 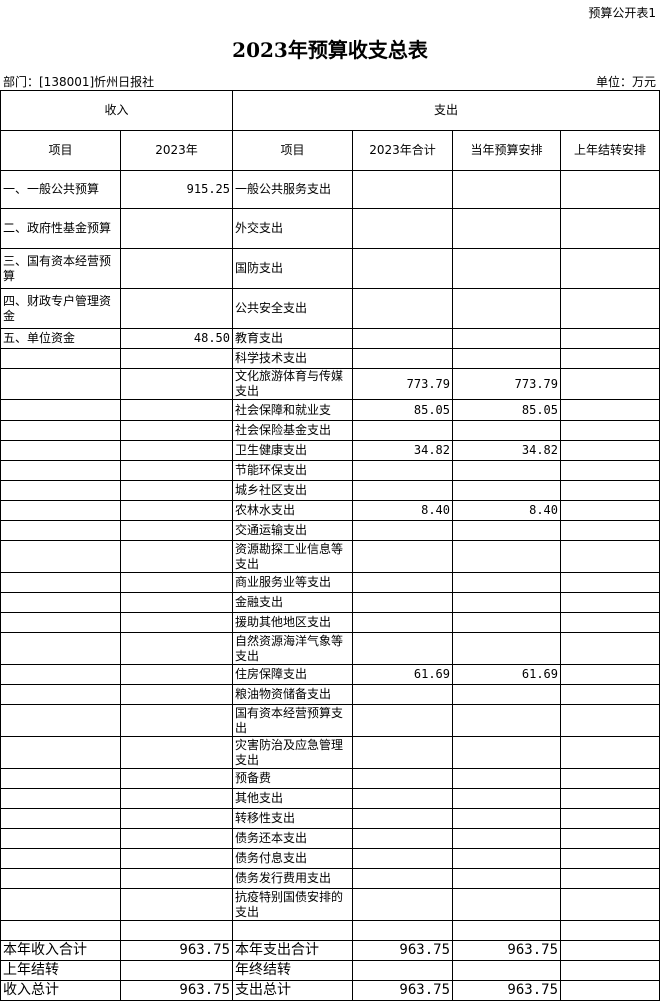 What do you see at coordinates (293, 991) in the screenshot?
I see `item-cell: 支出总计` at bounding box center [293, 991].